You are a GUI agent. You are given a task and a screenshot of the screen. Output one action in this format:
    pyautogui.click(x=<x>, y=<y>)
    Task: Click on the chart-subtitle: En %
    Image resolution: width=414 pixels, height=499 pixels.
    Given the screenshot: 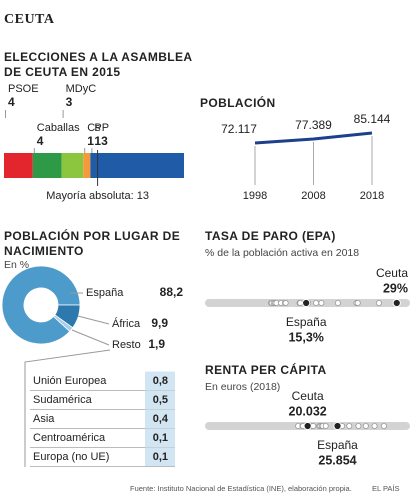 What is the action you would take?
    pyautogui.click(x=17, y=265)
    